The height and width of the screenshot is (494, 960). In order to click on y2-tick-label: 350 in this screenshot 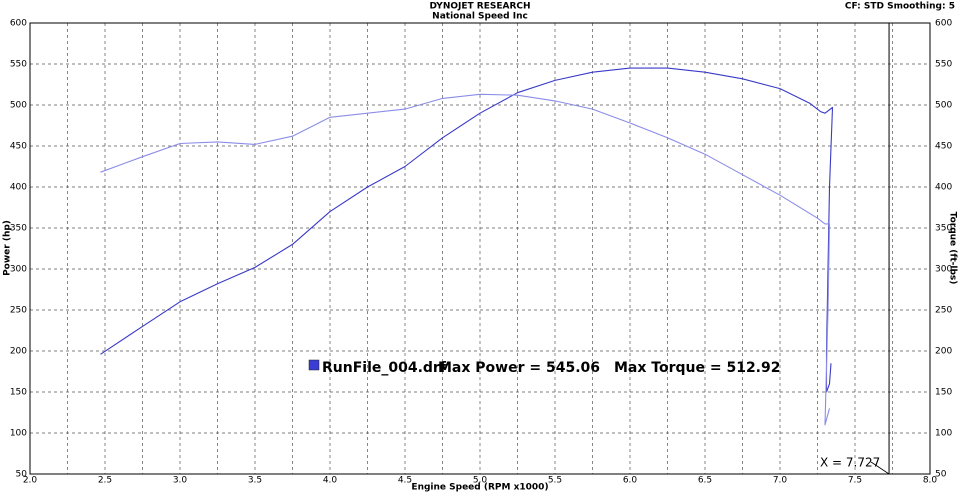, I will do `click(943, 229)`.